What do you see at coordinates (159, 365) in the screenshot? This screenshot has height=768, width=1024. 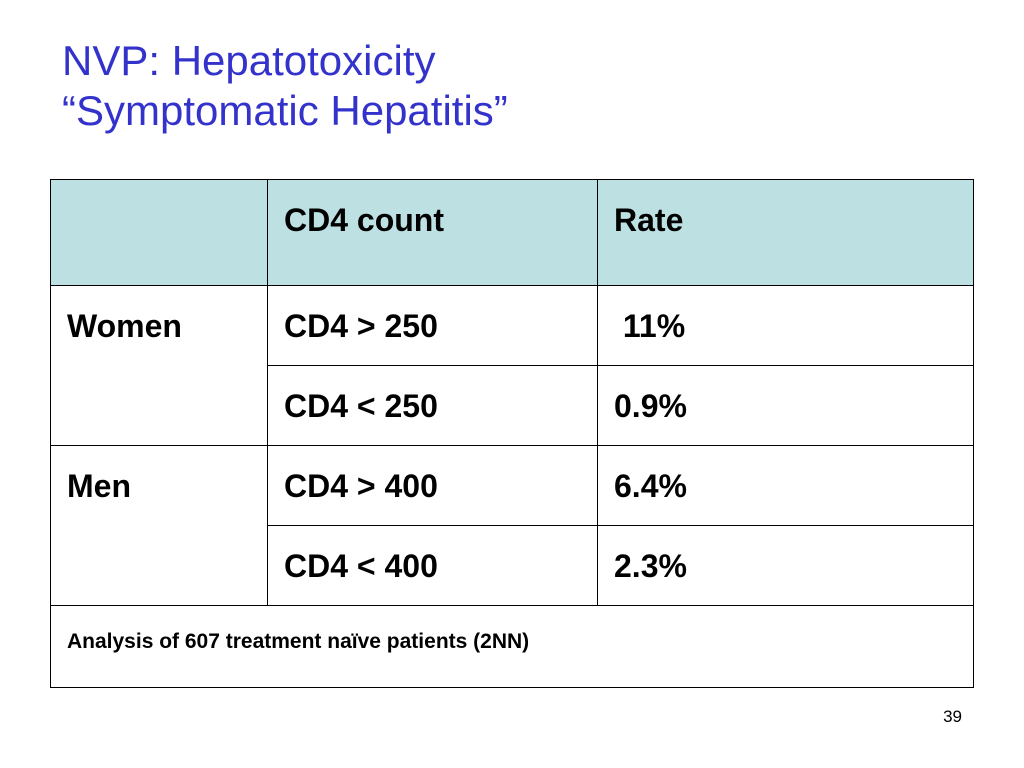 I see `group-label-women: Women` at bounding box center [159, 365].